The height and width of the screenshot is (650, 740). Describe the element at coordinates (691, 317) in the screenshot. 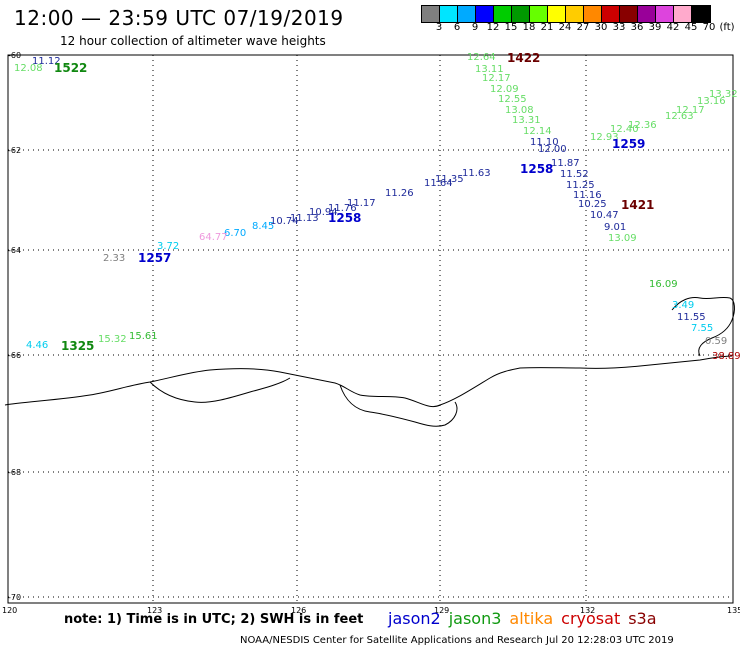

I see `wave-height-value: 11.55` at that location.